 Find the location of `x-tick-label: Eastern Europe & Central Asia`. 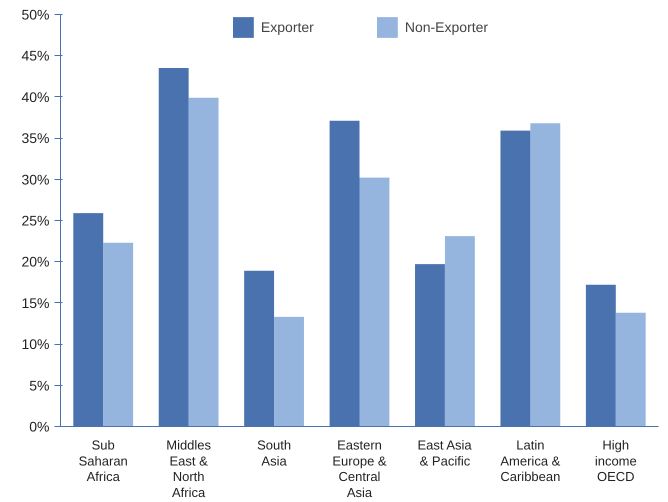

x-tick-label: Eastern Europe & Central Asia is located at coordinates (359, 469).